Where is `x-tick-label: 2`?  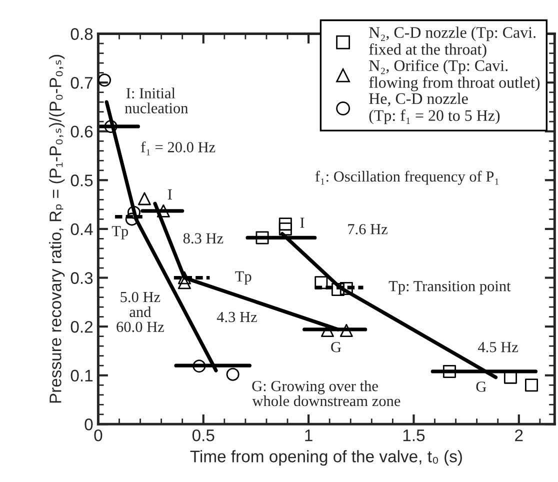 x-tick-label: 2 is located at coordinates (519, 435).